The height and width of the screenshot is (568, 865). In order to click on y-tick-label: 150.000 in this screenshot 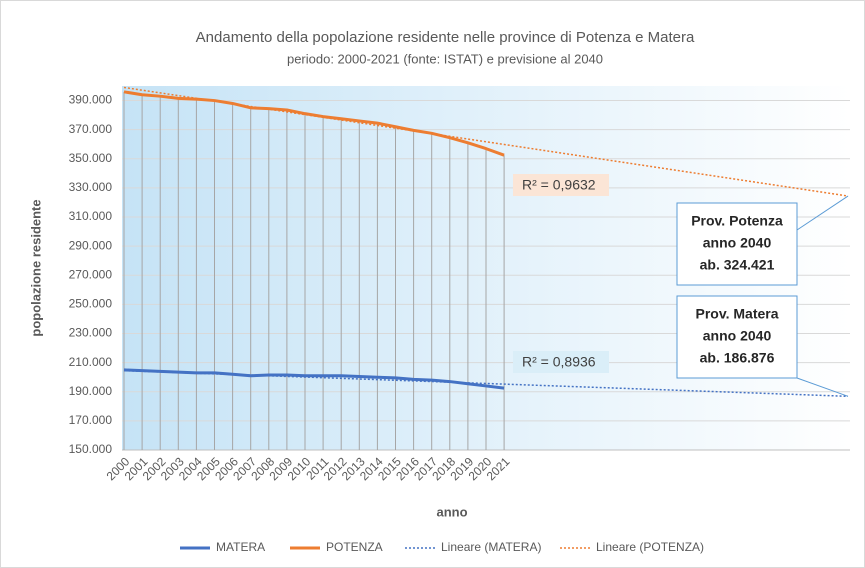, I will do `click(91, 449)`.